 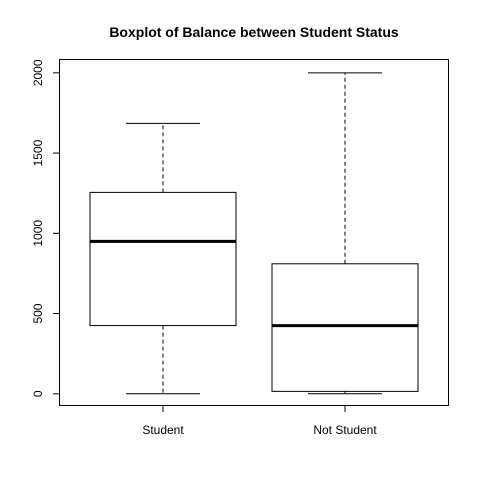 I want to click on y-tick-label: 0, so click(x=38, y=393).